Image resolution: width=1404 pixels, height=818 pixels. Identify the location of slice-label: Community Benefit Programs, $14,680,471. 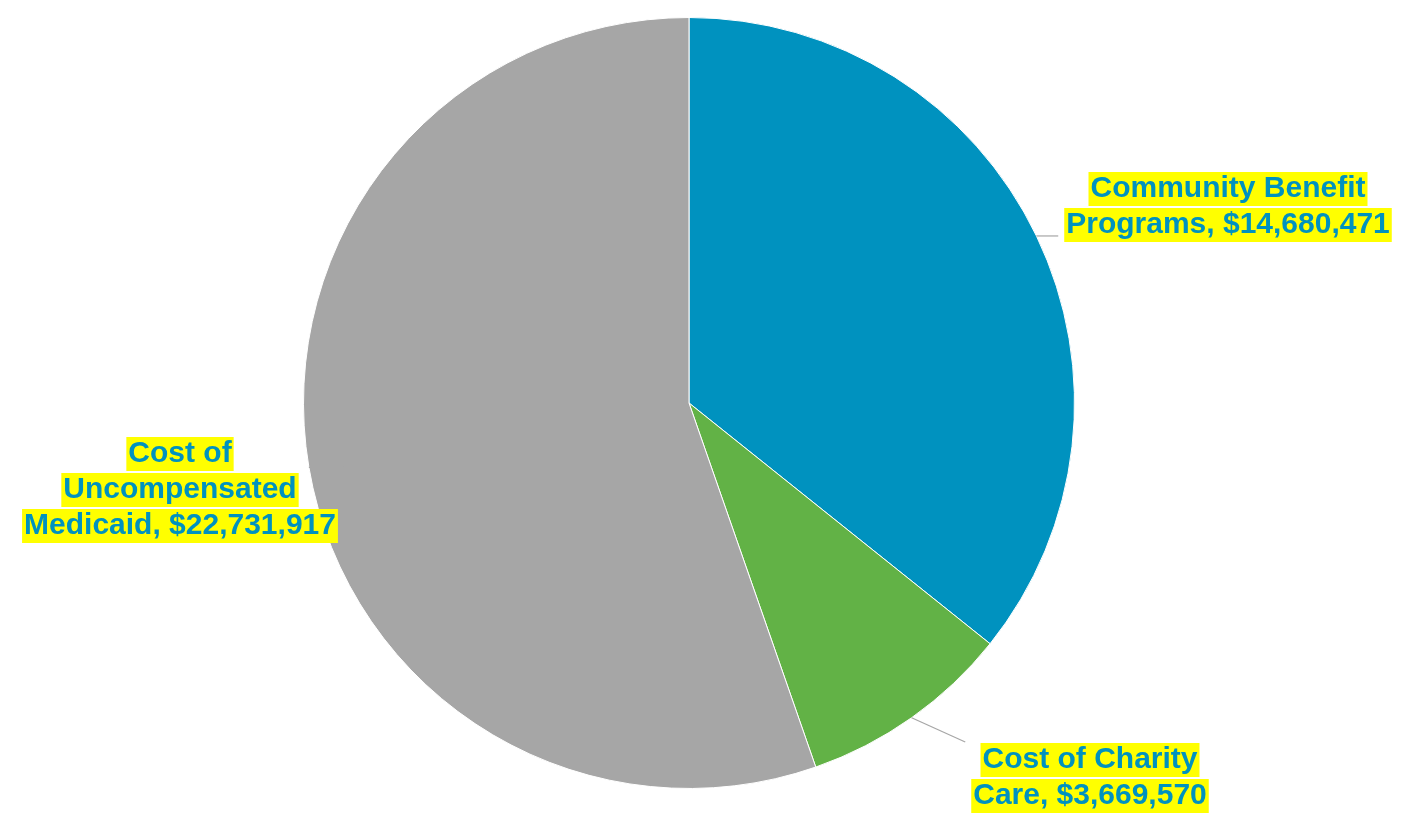
(1228, 205).